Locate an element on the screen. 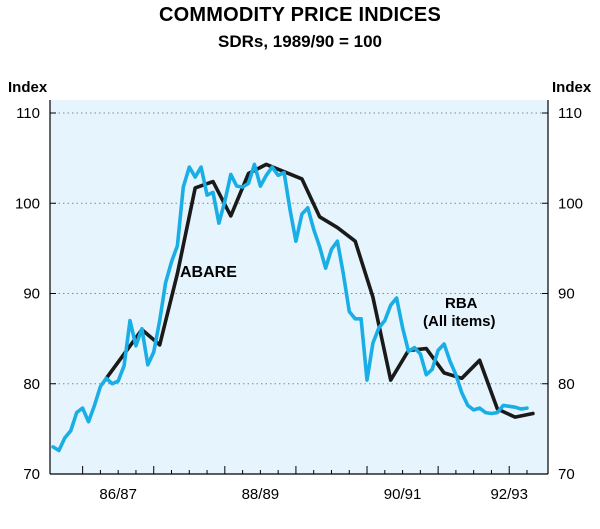 The height and width of the screenshot is (529, 600). y-tick-label-right: 110 is located at coordinates (570, 113).